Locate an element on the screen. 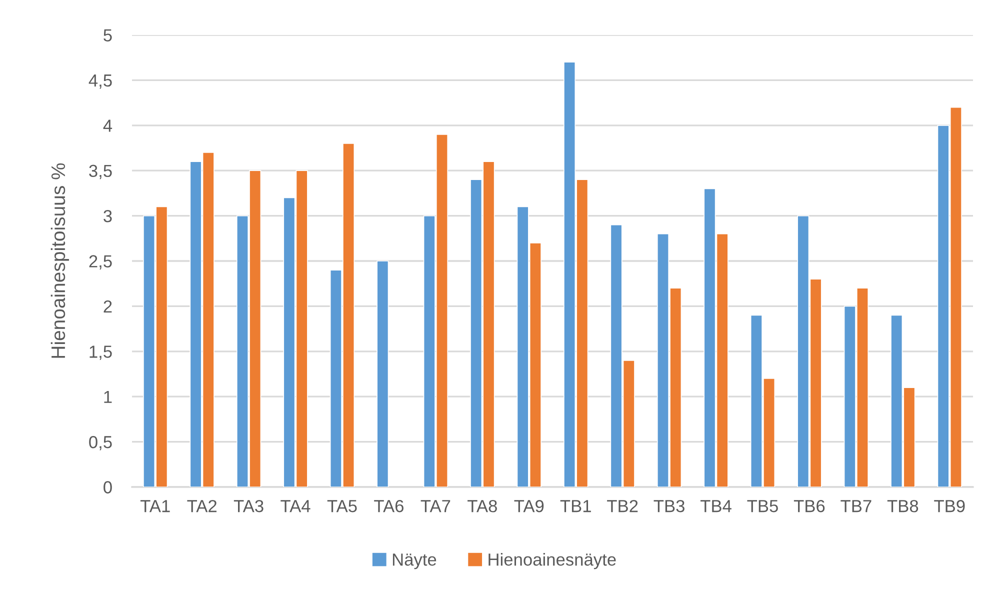 The image size is (989, 606). x-tick-label: TA6 is located at coordinates (389, 506).